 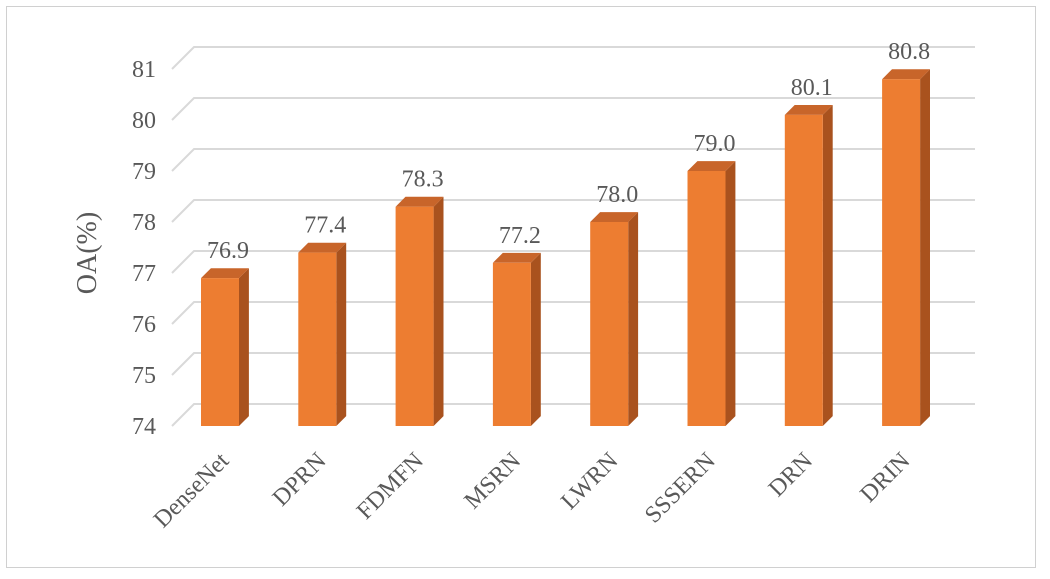 What do you see at coordinates (680, 488) in the screenshot?
I see `x-category-label: SSSERN` at bounding box center [680, 488].